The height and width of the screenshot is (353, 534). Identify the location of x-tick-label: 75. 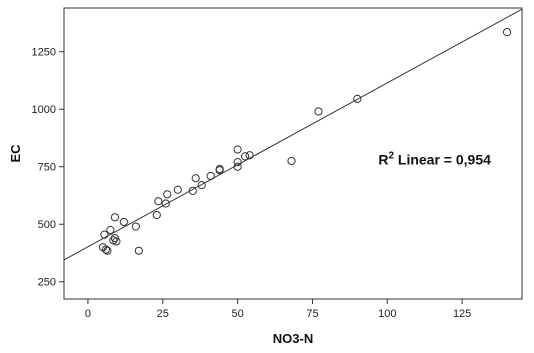
(312, 314).